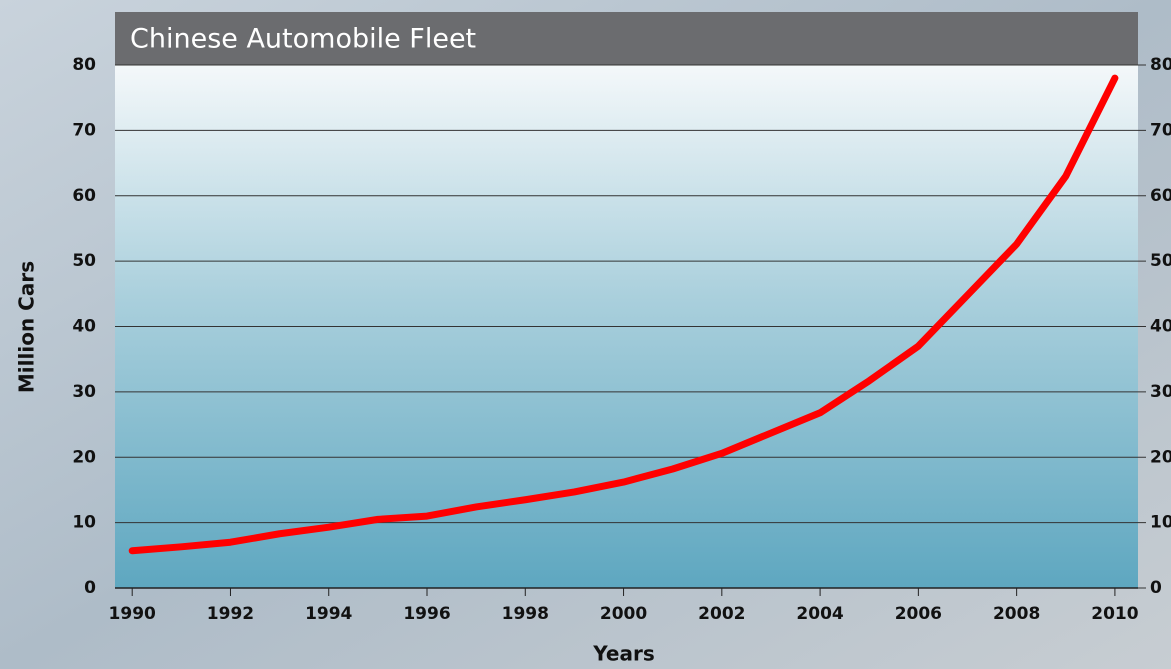 The height and width of the screenshot is (669, 1171). I want to click on y2-tick-label: 80, so click(1160, 65).